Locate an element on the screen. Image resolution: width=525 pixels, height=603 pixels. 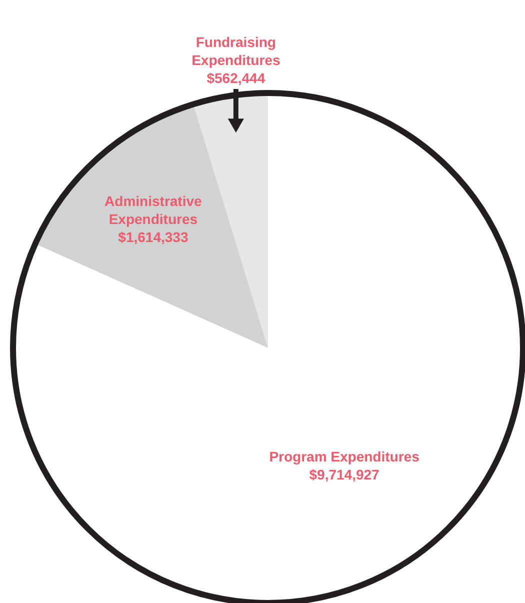
slice-label: Program Expenditures is located at coordinates (344, 456).